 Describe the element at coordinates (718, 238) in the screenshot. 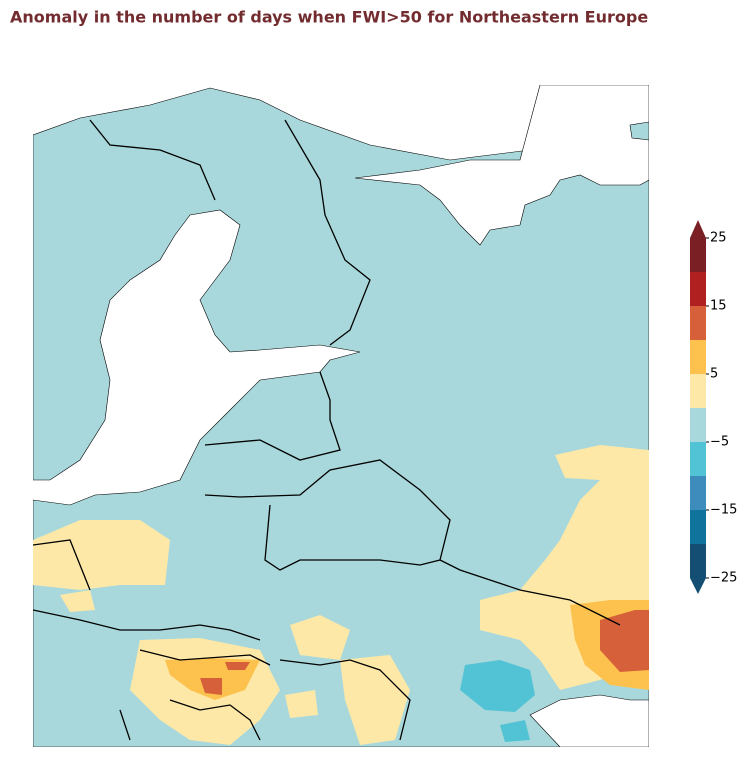

I see `colorbar-tick-label: 25` at that location.